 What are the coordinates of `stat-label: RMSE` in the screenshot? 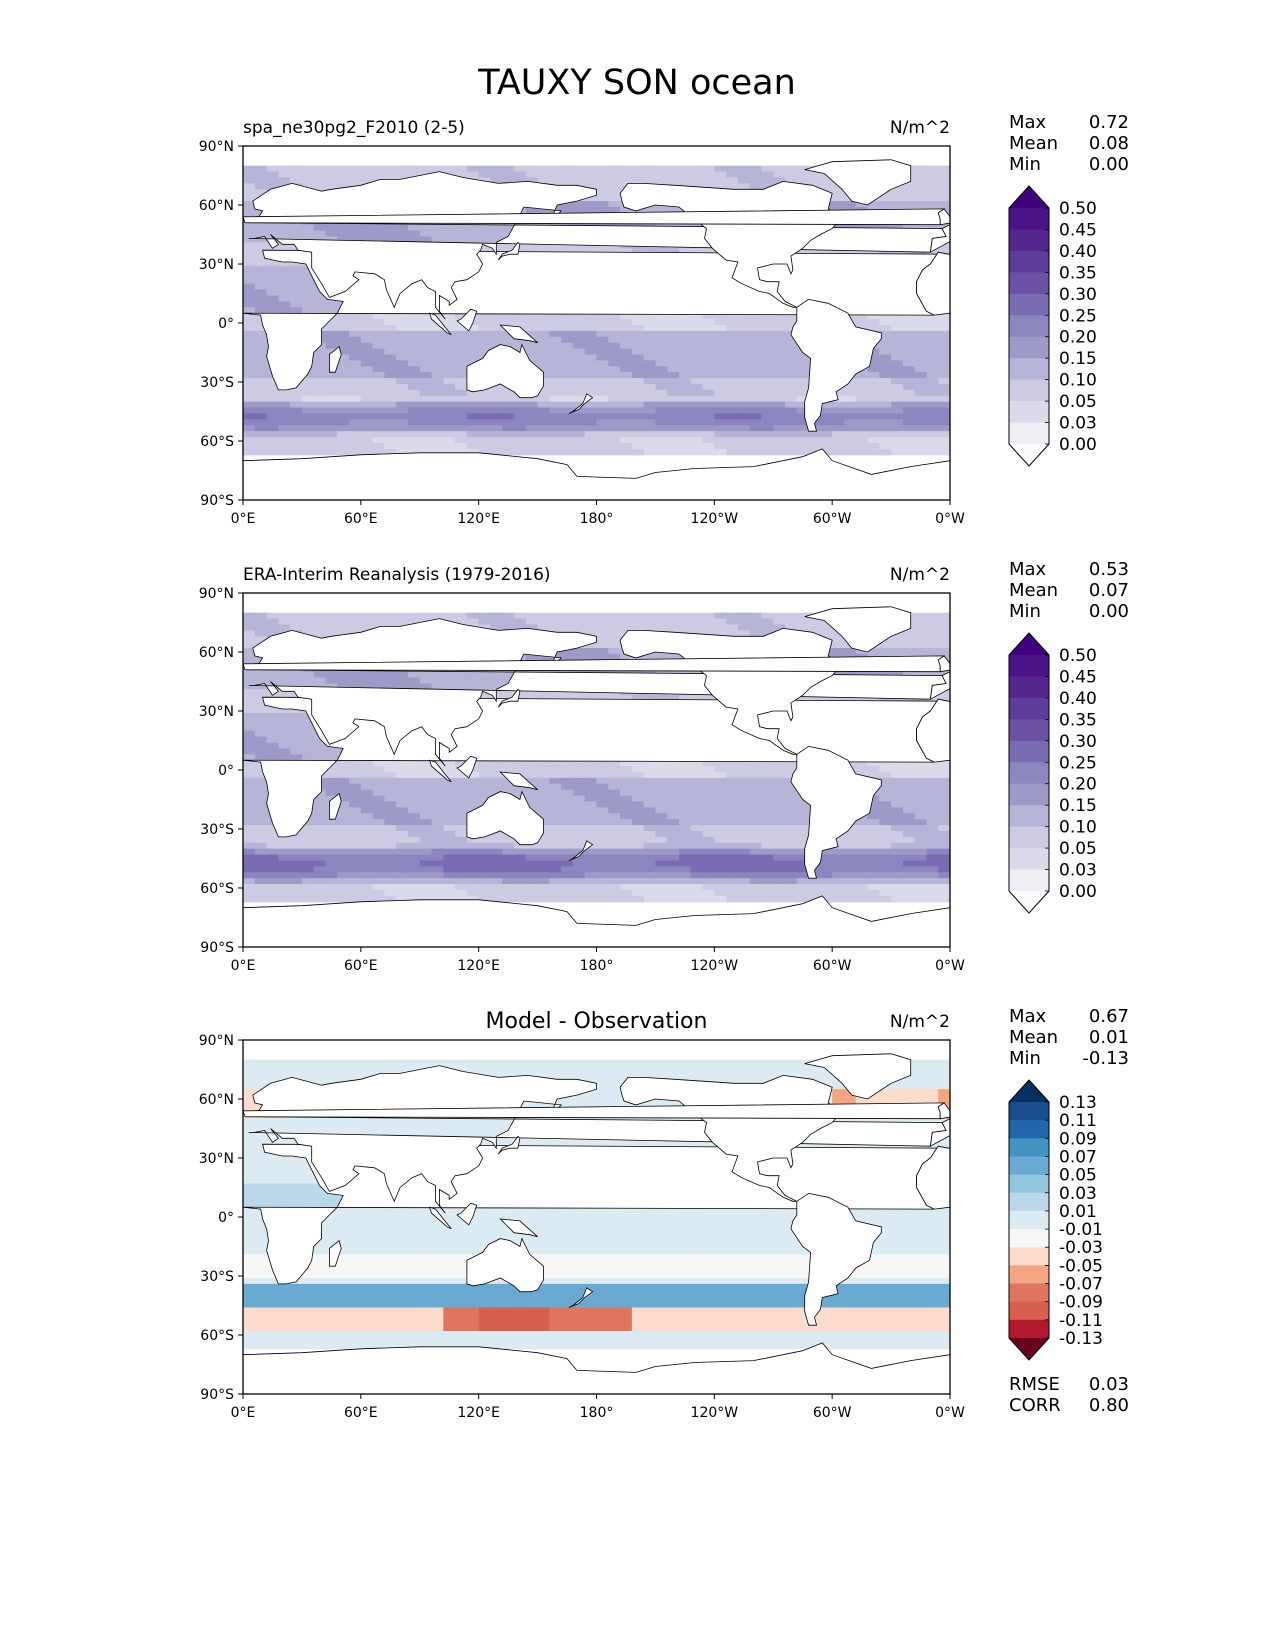 It's located at (1034, 1384).